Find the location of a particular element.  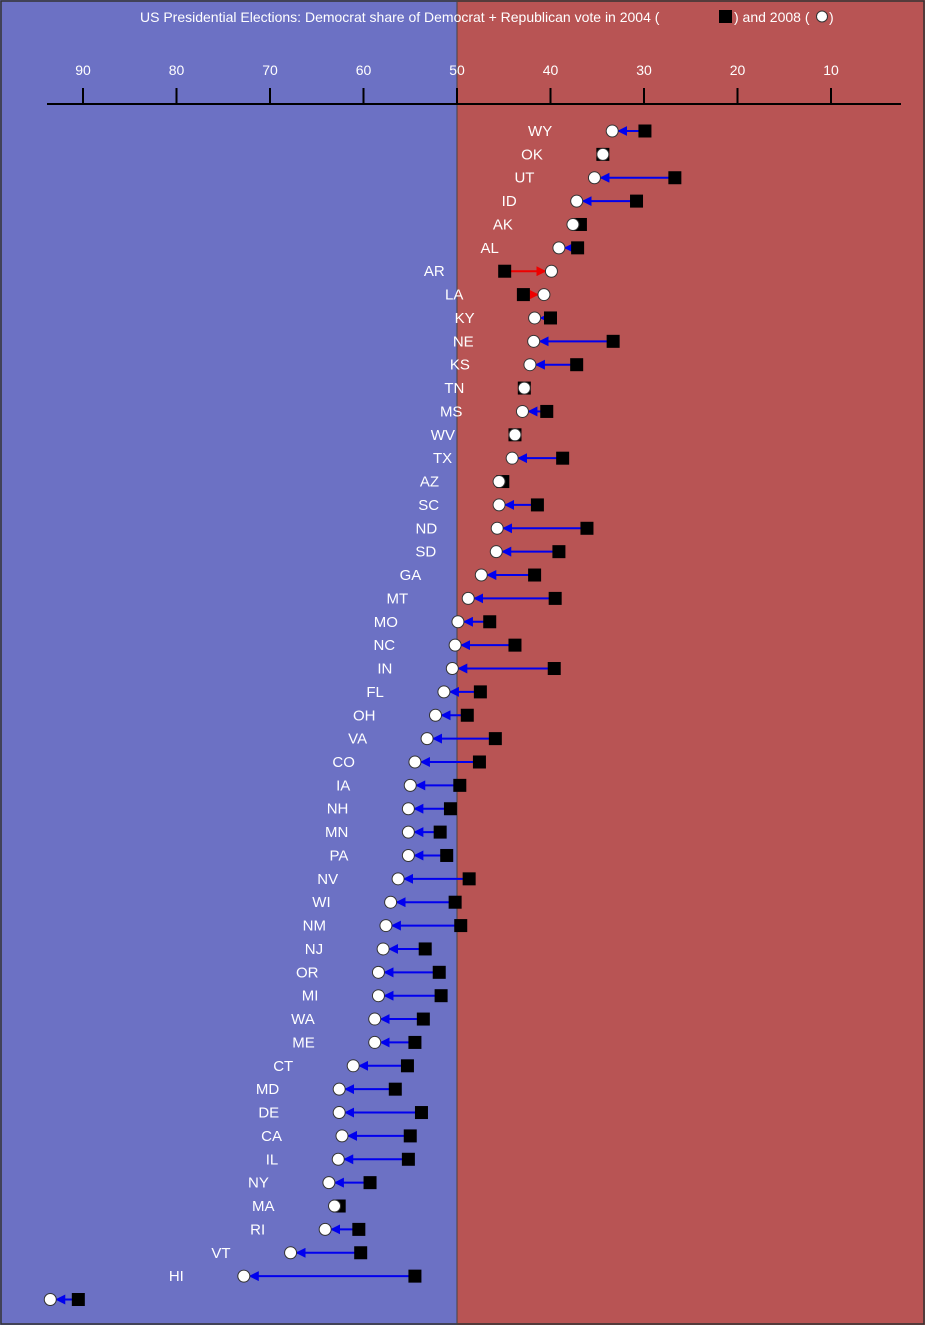

row-ia: IA is located at coordinates (401, 785).